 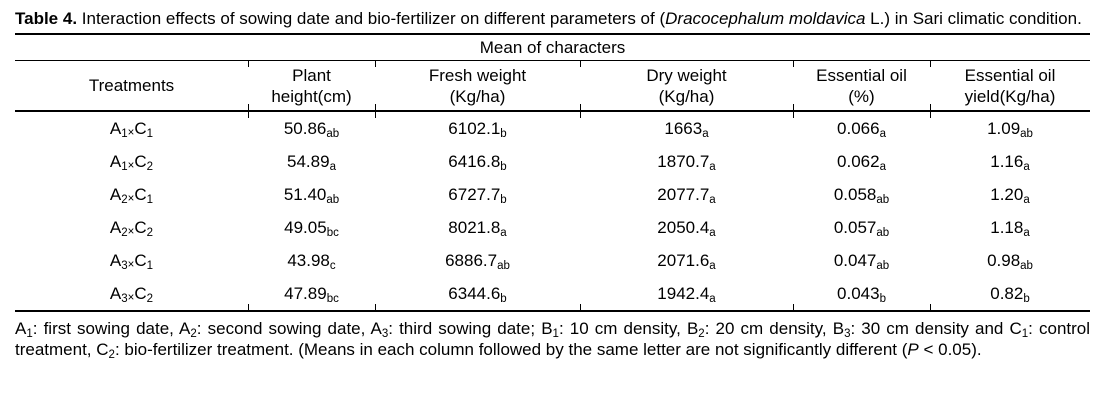 I want to click on footnote-text: : third sowing date;, so click(x=465, y=328).